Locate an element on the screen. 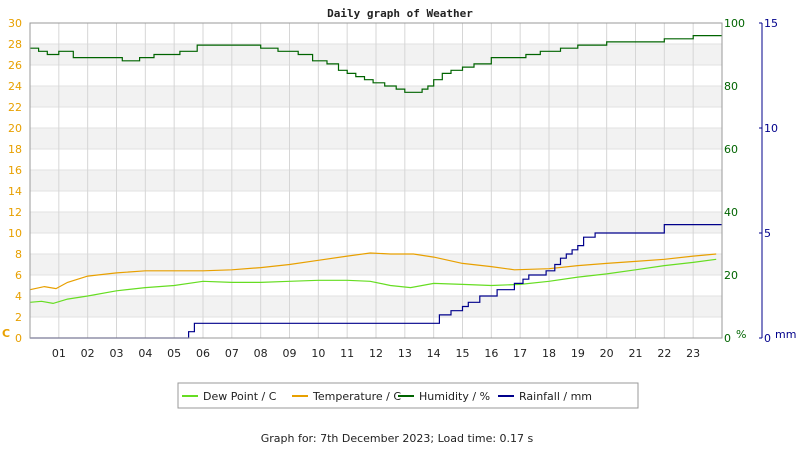 This screenshot has height=450, width=800. y-unit-rain: mm is located at coordinates (785, 334).